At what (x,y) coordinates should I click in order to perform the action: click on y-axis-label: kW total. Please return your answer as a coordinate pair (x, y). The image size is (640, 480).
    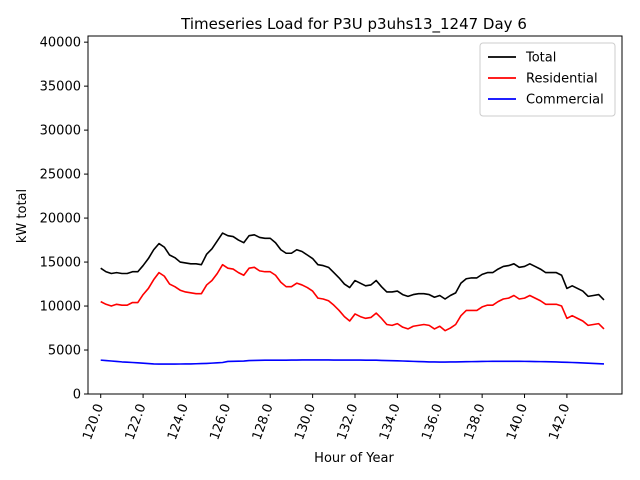
    Looking at the image, I should click on (22, 216).